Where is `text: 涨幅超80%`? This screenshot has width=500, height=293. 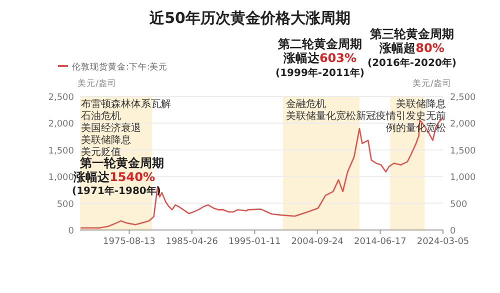 text: 涨幅超80% is located at coordinates (411, 48).